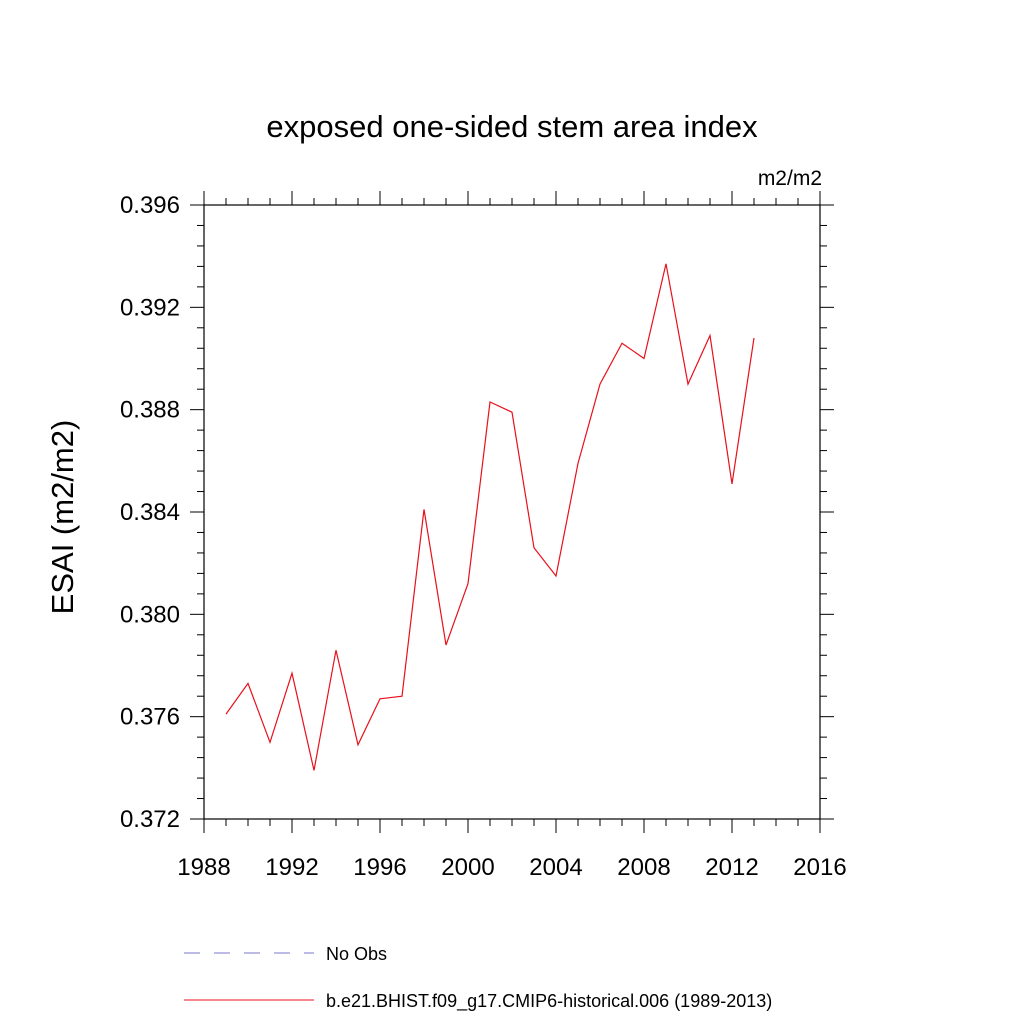  I want to click on x-tick-label: 2016, so click(819, 867).